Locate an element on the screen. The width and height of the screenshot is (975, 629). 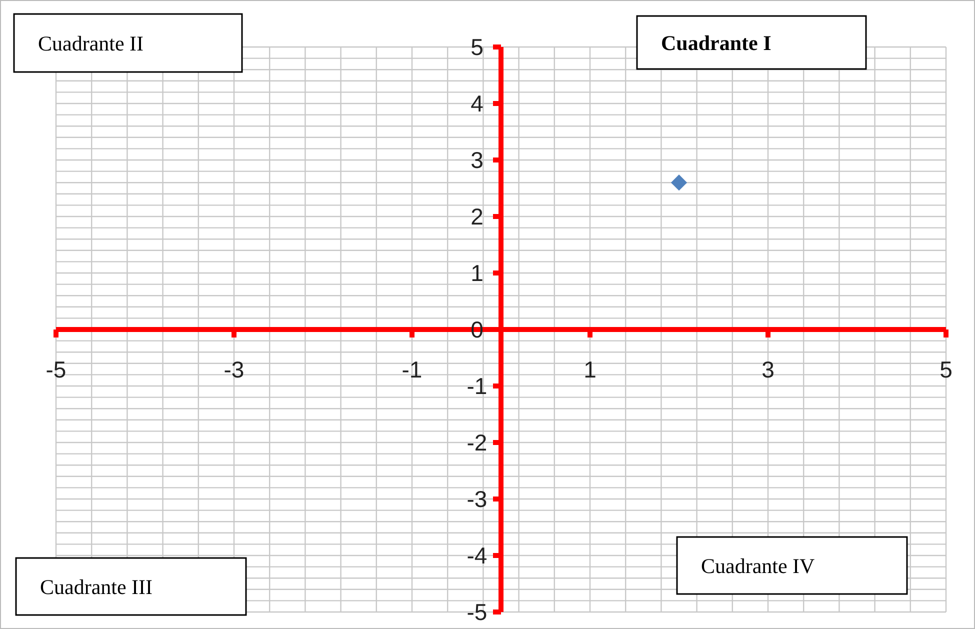
annotation: Cuadrante III is located at coordinates (96, 586).